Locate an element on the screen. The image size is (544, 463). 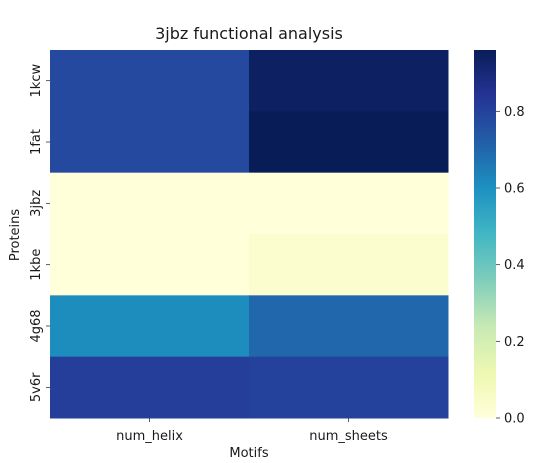
heatmap-cell-1kbe-num_sheets is located at coordinates (349, 265).